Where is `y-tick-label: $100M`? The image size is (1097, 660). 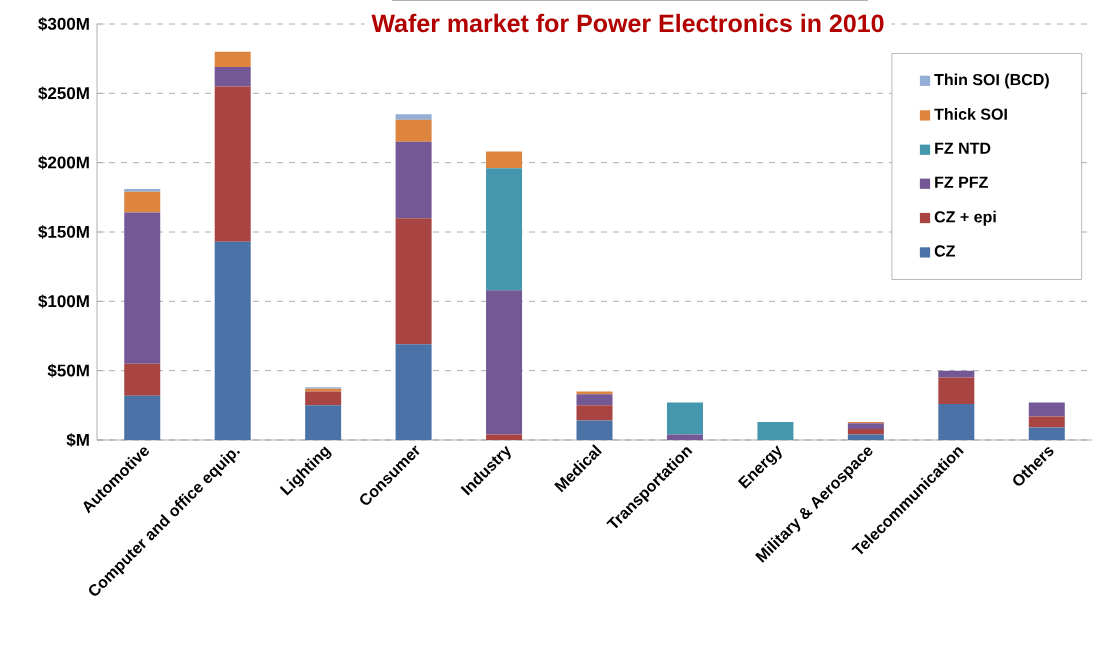
y-tick-label: $100M is located at coordinates (63, 301).